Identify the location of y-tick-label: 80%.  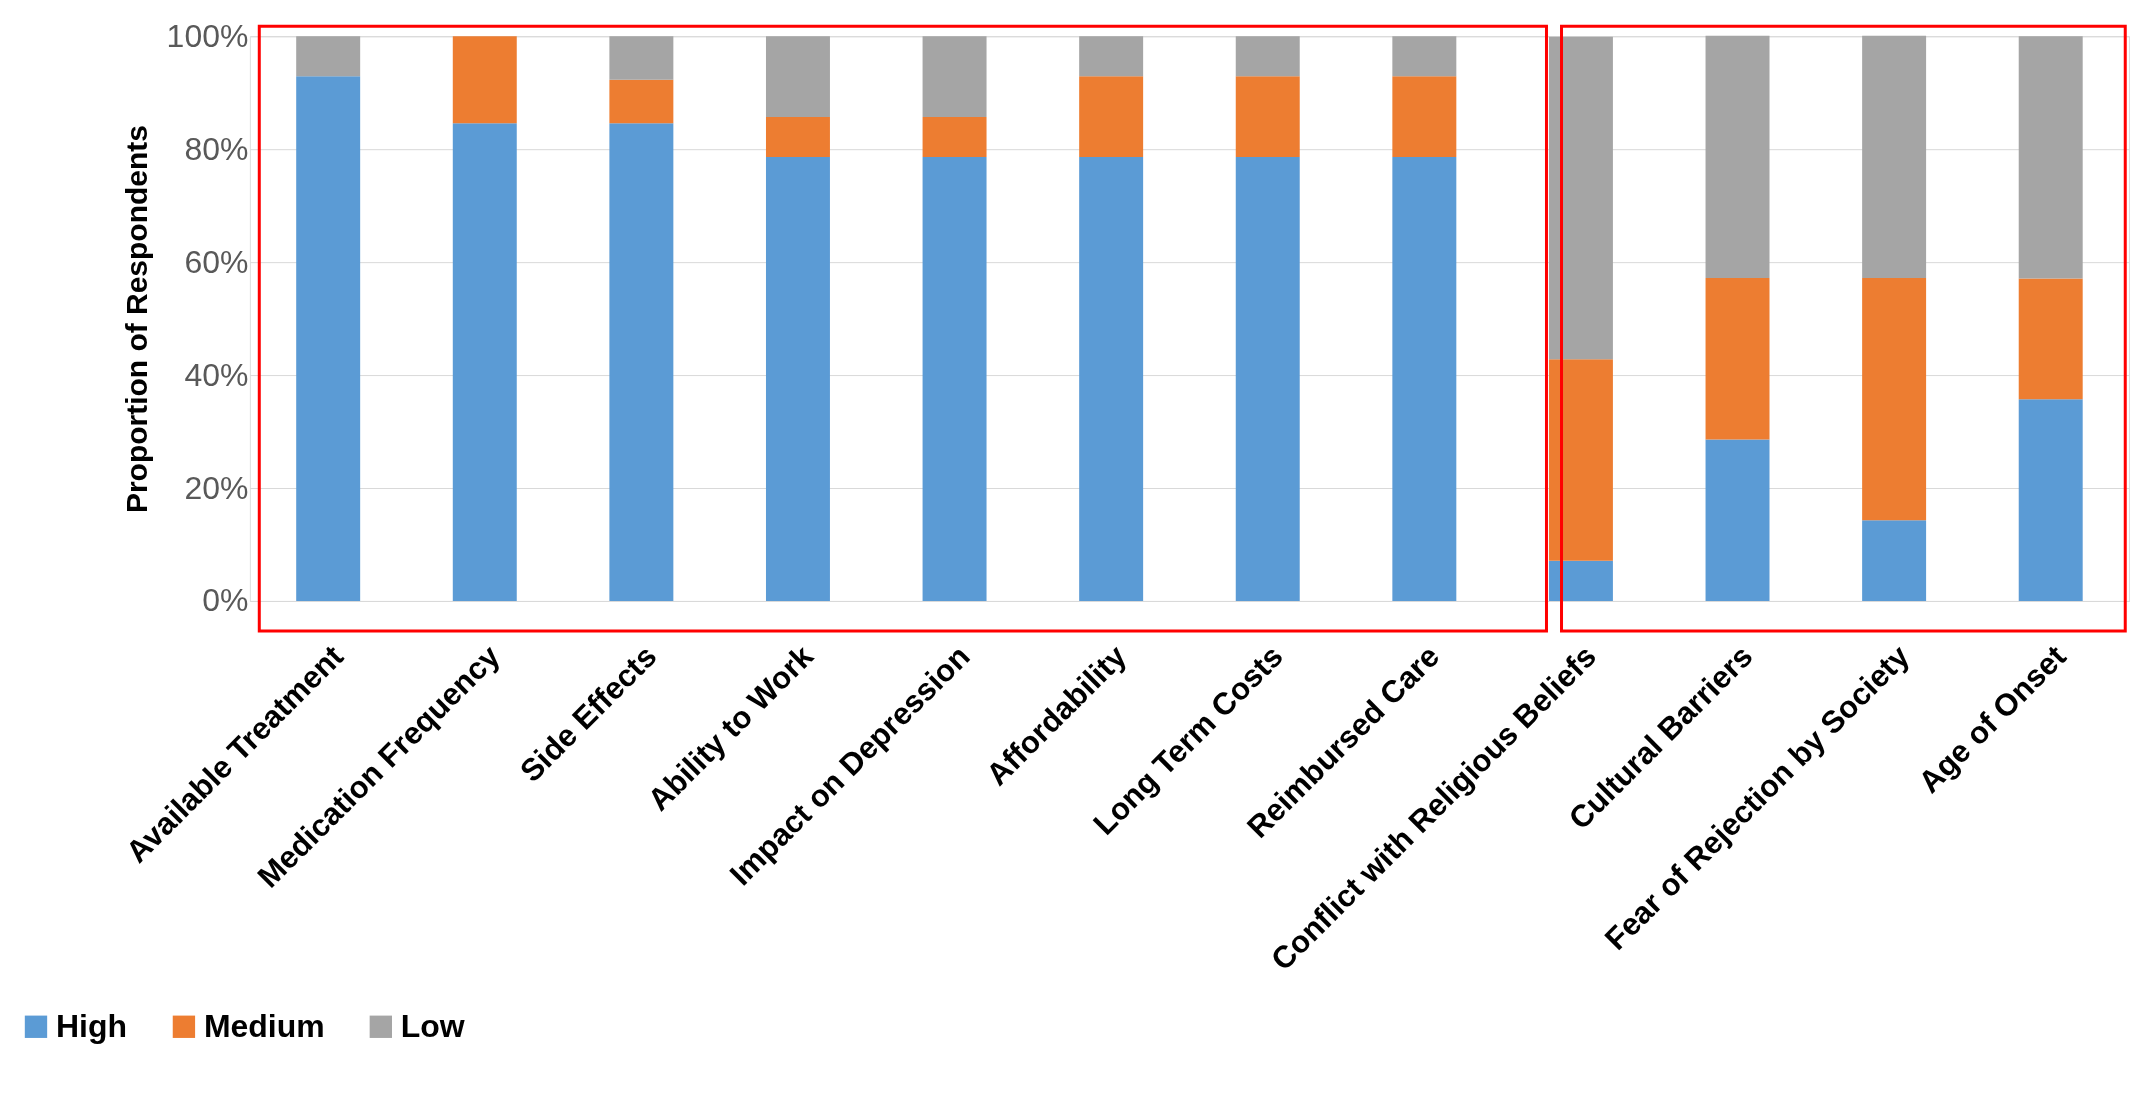
(216, 148).